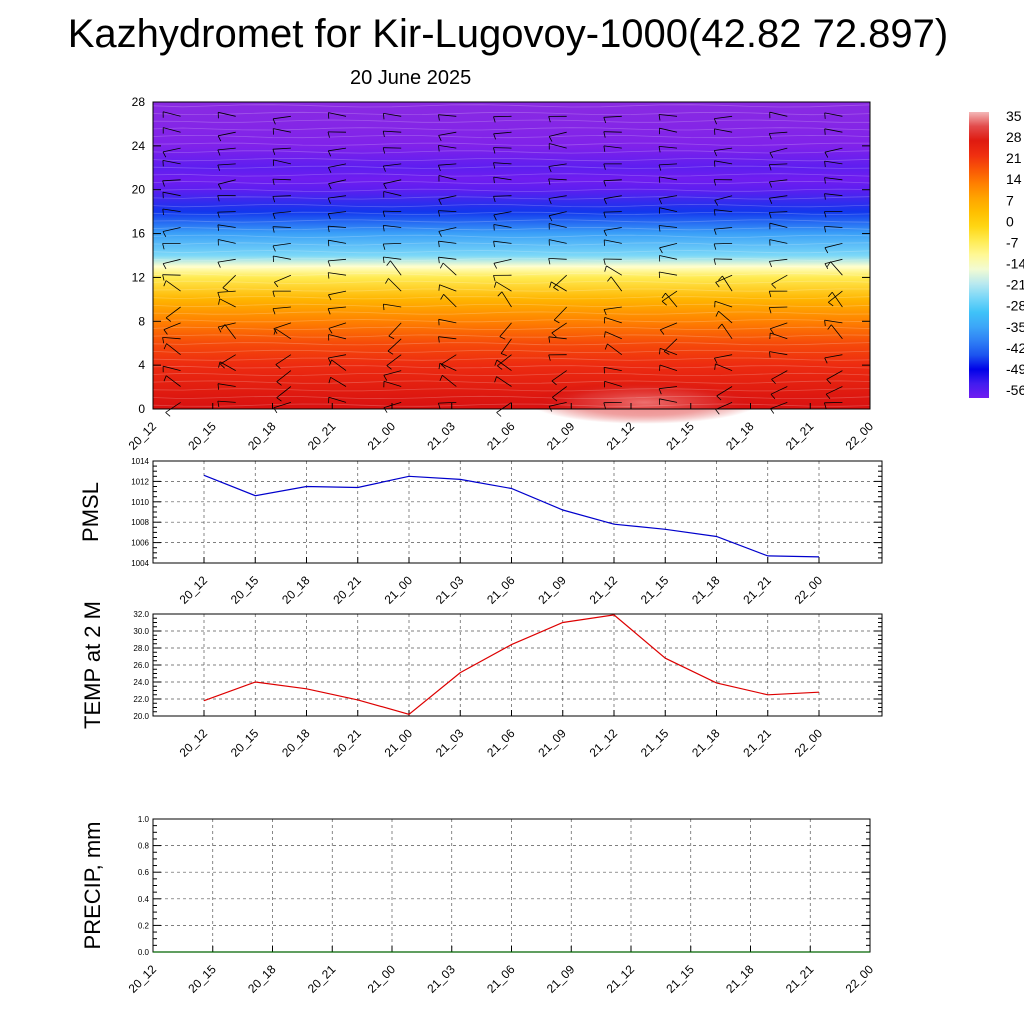 The width and height of the screenshot is (1024, 1024). I want to click on x-tick-label: 21_06, so click(501, 743).